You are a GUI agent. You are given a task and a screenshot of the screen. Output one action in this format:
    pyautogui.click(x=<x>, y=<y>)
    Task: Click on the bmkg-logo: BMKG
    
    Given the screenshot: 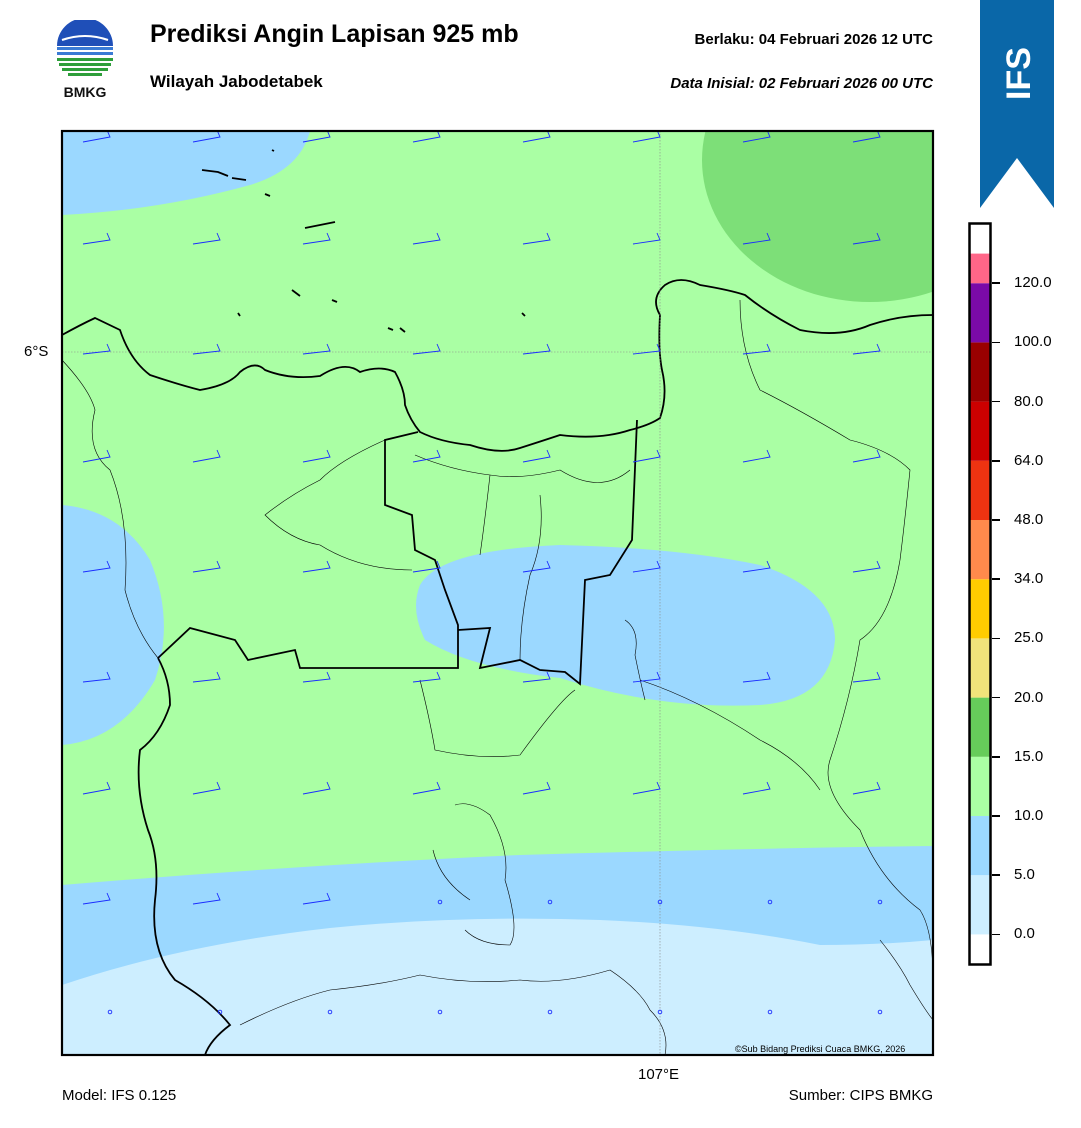 What is the action you would take?
    pyautogui.click(x=85, y=60)
    